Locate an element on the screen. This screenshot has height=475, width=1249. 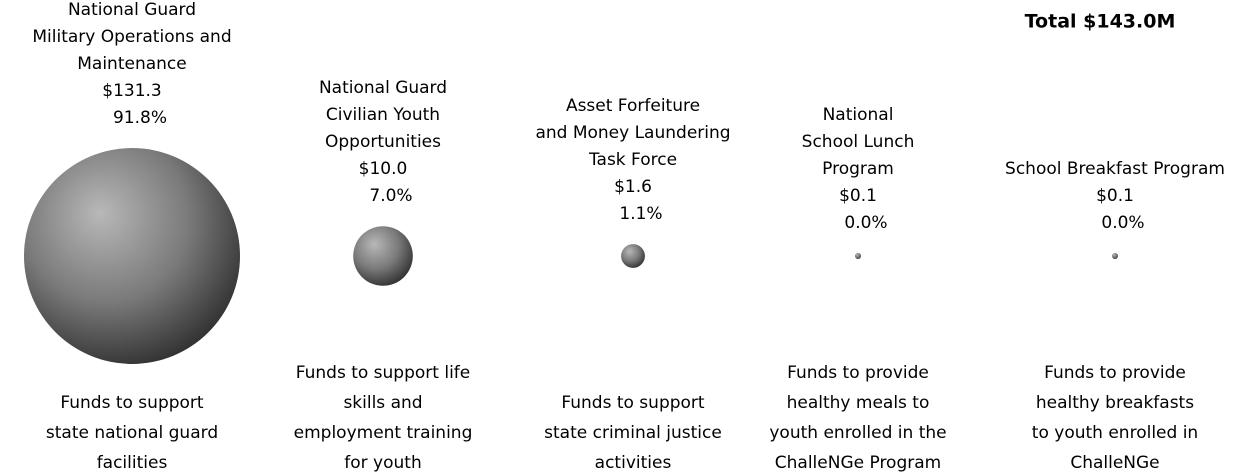
value-label: $10.0 is located at coordinates (383, 169).